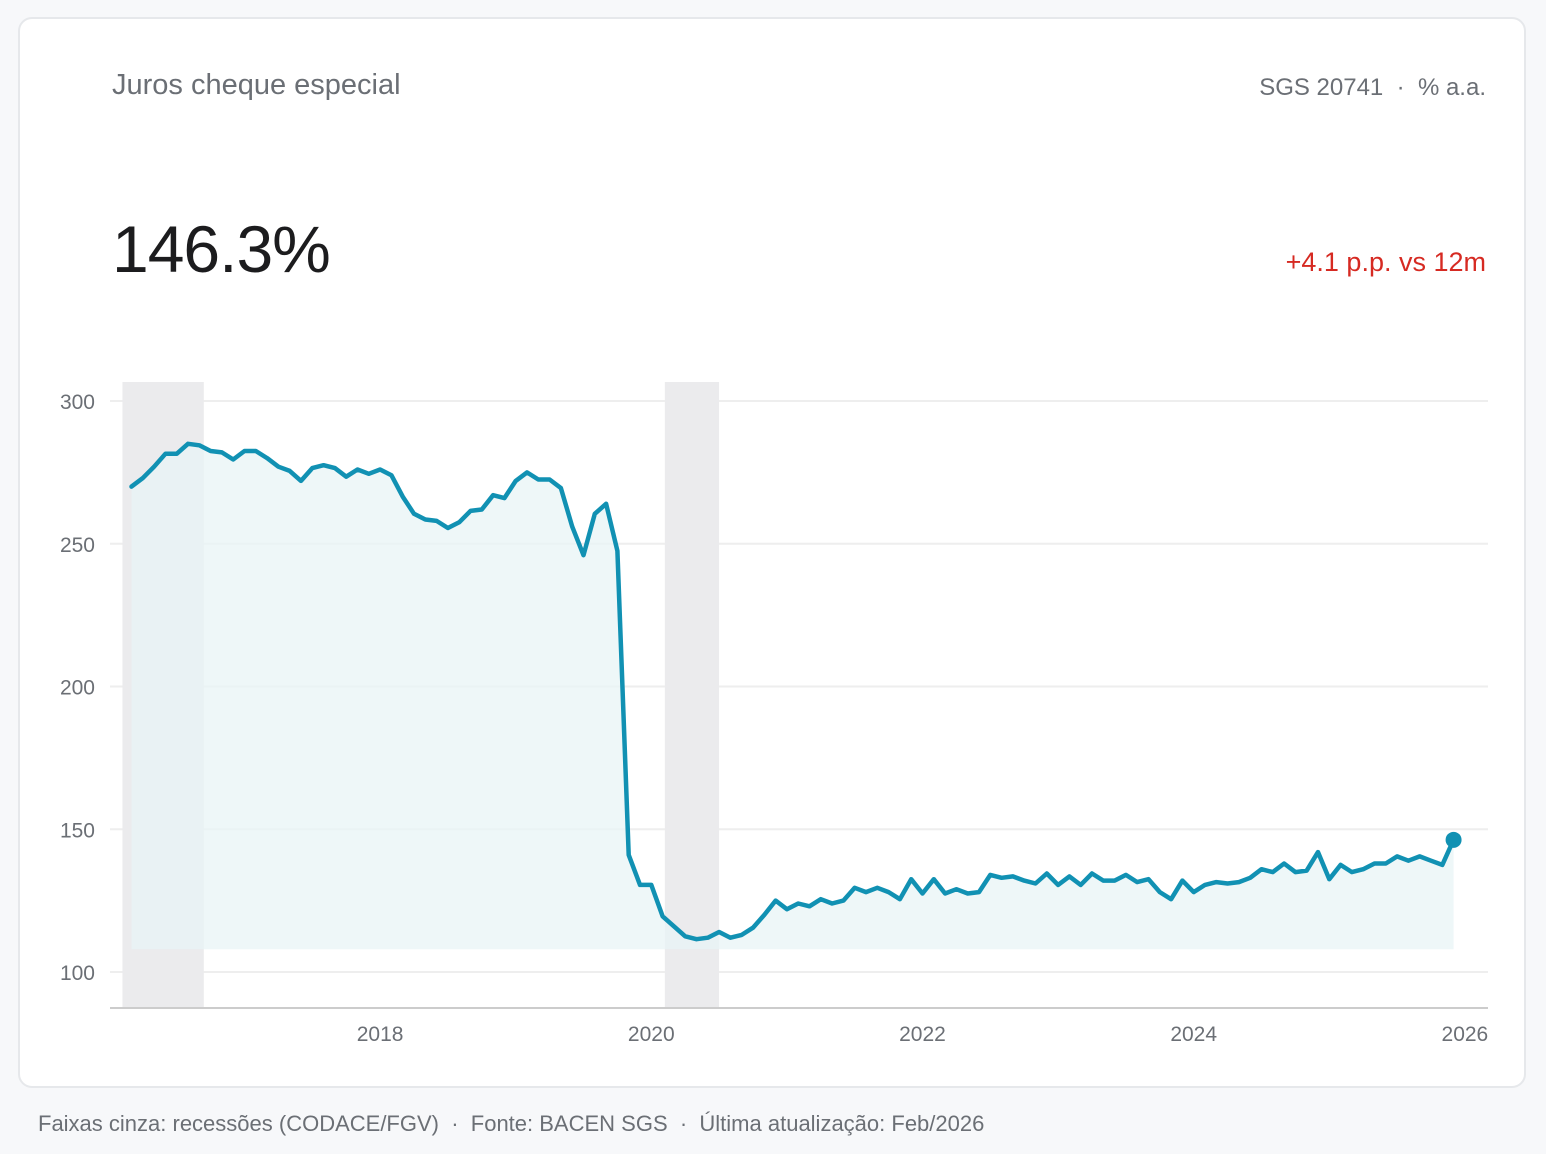  Describe the element at coordinates (922, 1034) in the screenshot. I see `x-tick-label: 2022` at that location.